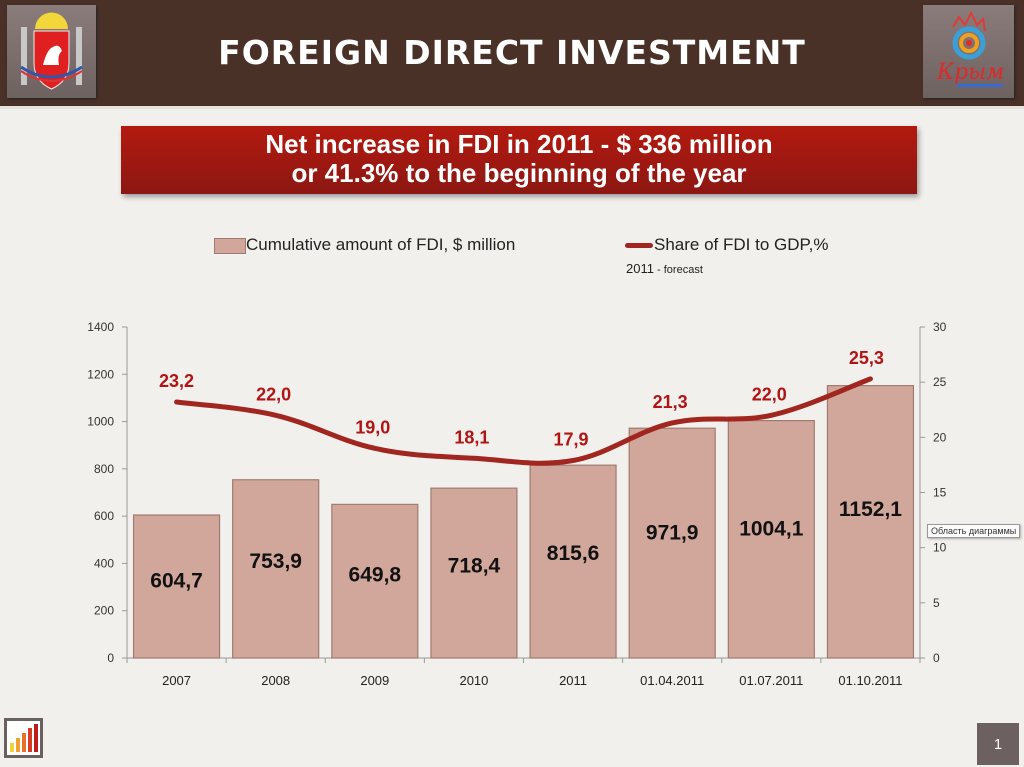 The width and height of the screenshot is (1024, 767). Describe the element at coordinates (771, 528) in the screenshot. I see `bar-value-label: 1004,1` at that location.